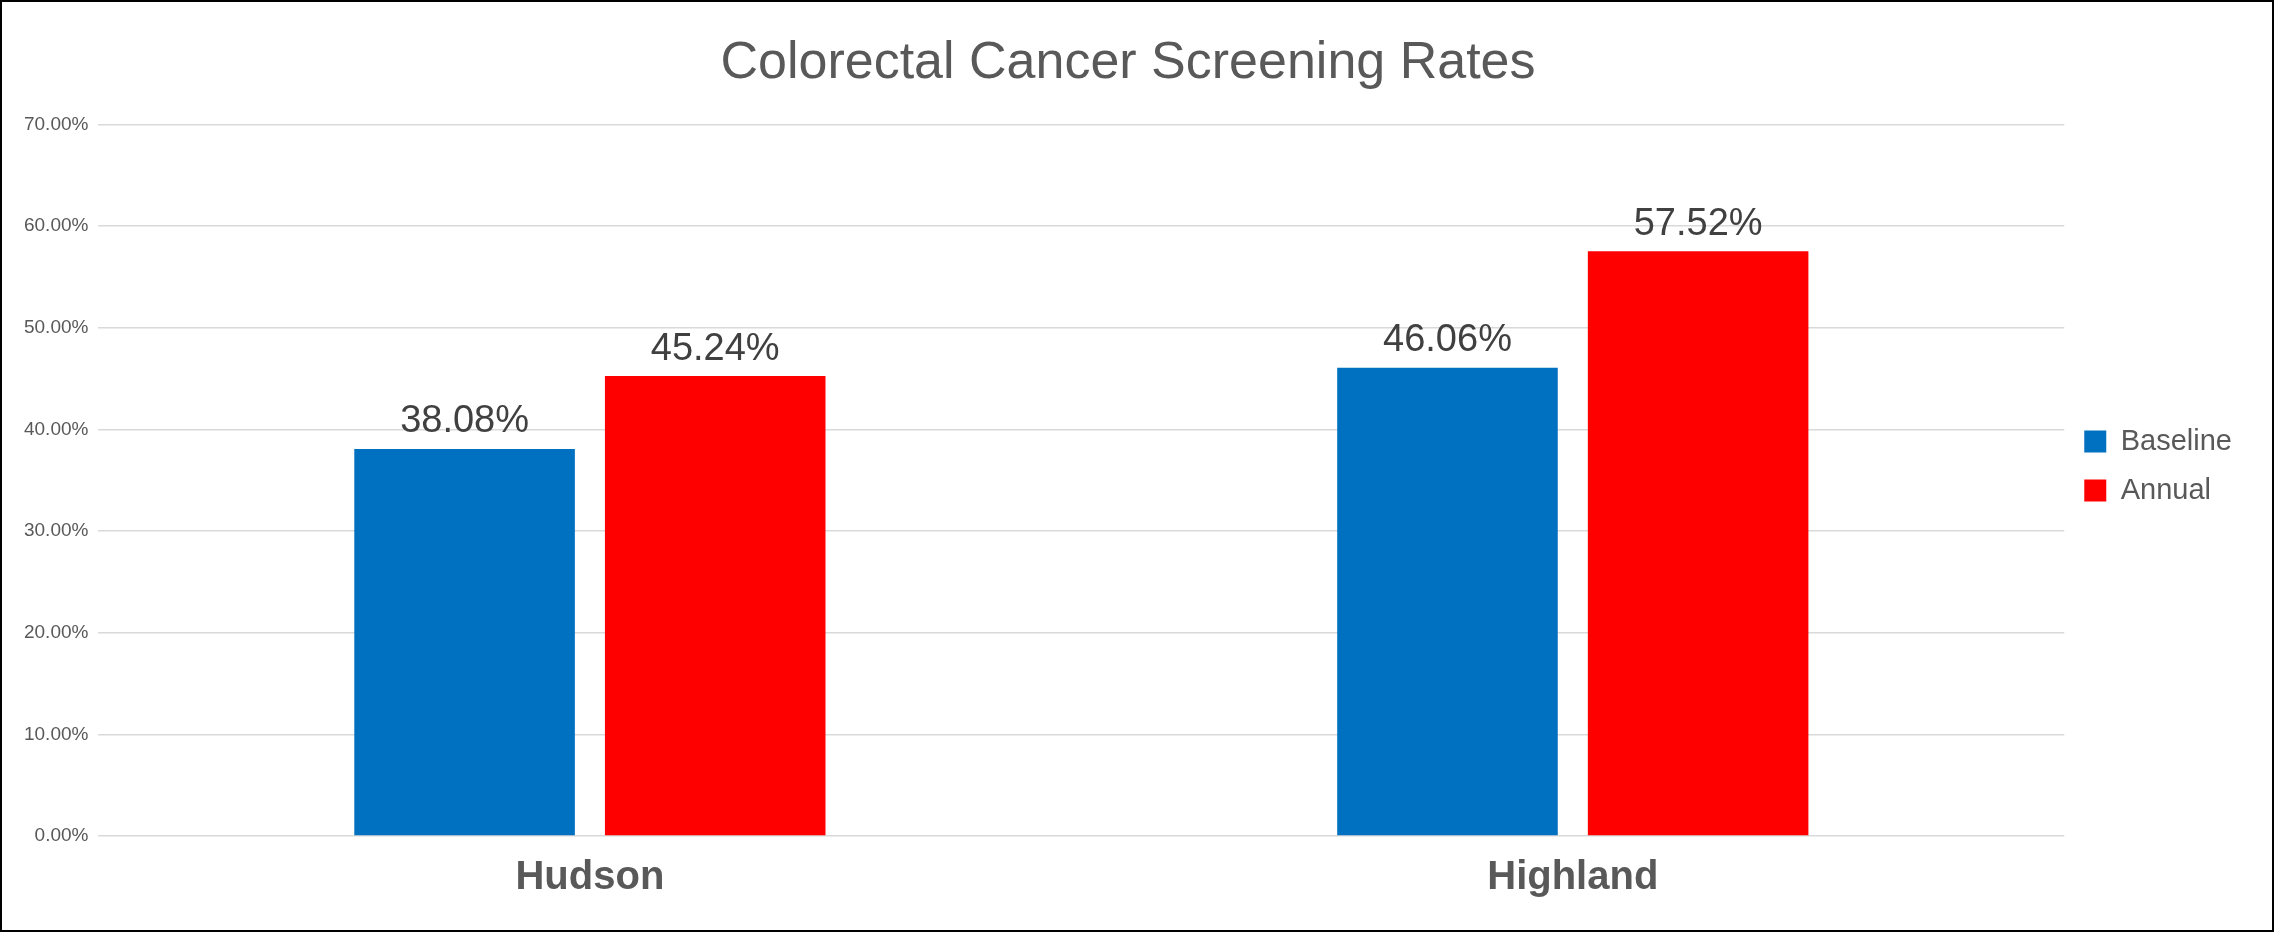 The width and height of the screenshot is (2274, 932). What do you see at coordinates (61, 835) in the screenshot?
I see `y-tick-label: 0.00%` at bounding box center [61, 835].